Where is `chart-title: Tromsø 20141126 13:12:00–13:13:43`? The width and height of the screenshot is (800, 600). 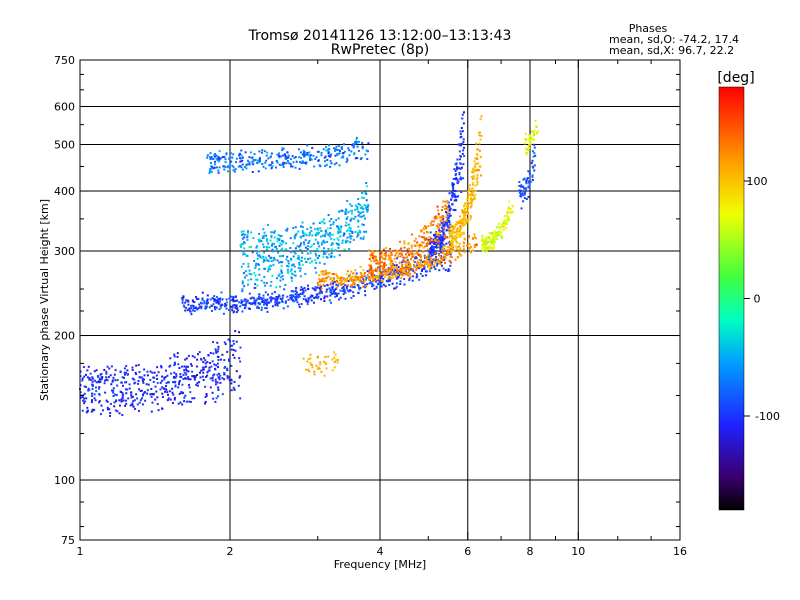
chart-title: Tromsø 20141126 13:12:00–13:13:43 is located at coordinates (380, 36).